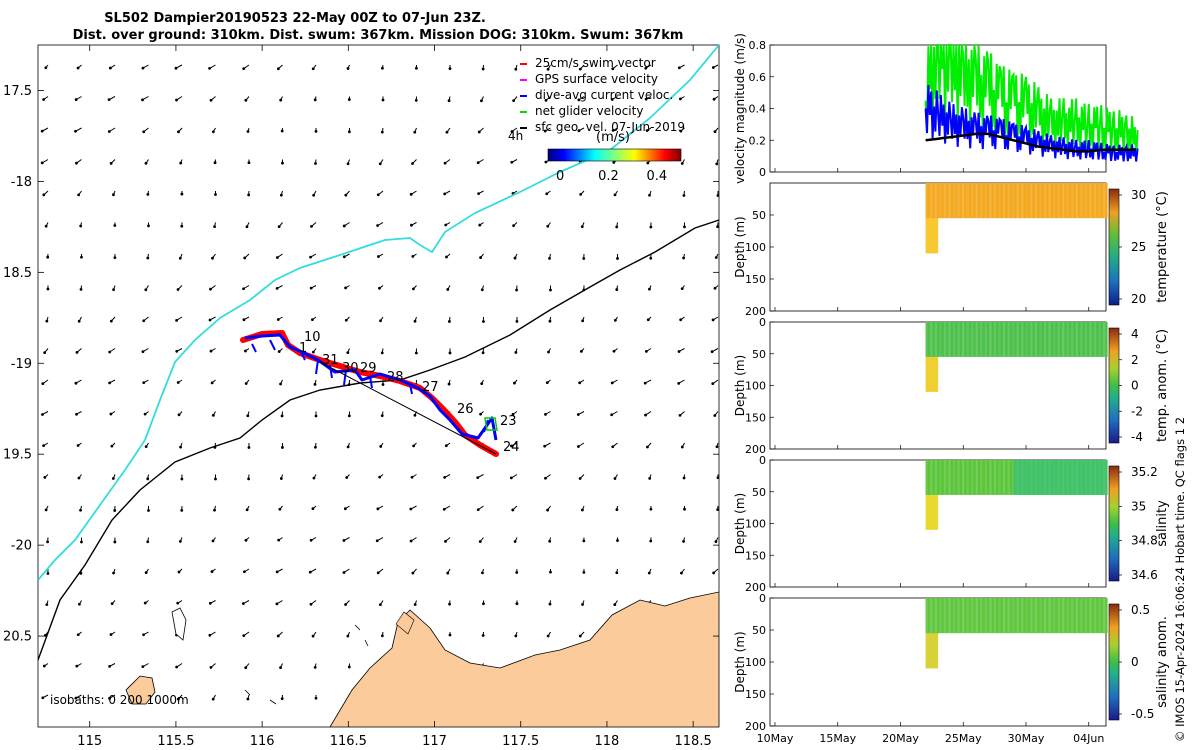 The width and height of the screenshot is (1200, 750). What do you see at coordinates (1114, 662) in the screenshot?
I see `panel-colorbar` at bounding box center [1114, 662].